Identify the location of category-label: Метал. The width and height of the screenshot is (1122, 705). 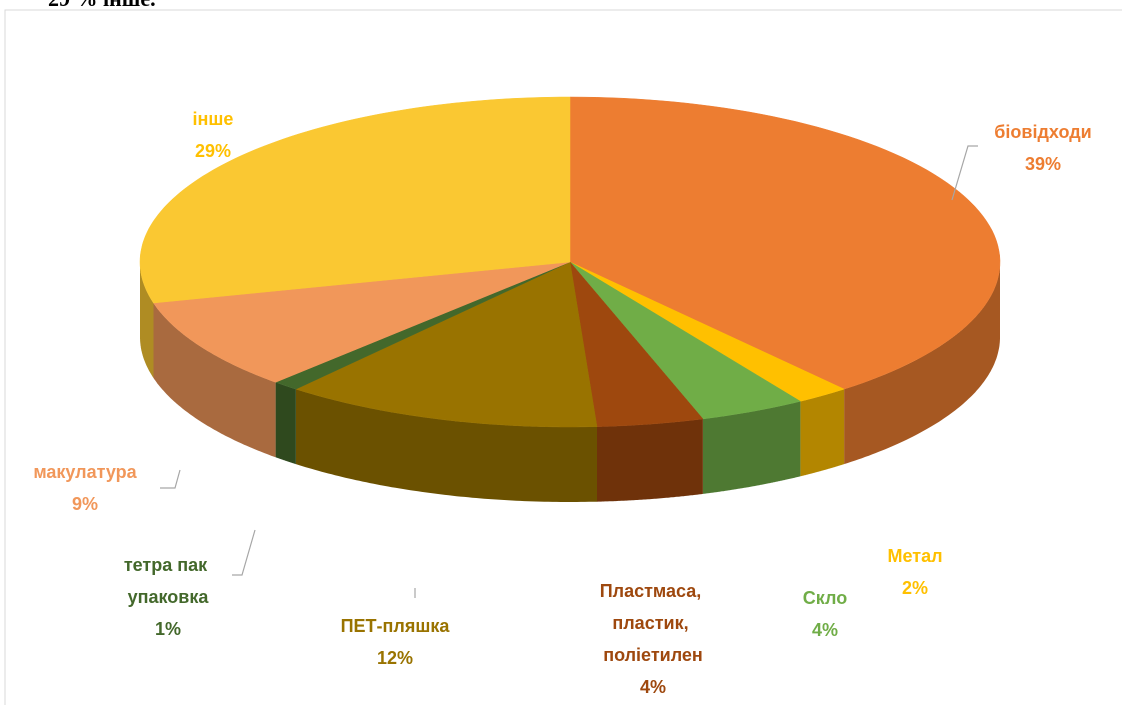
(914, 556).